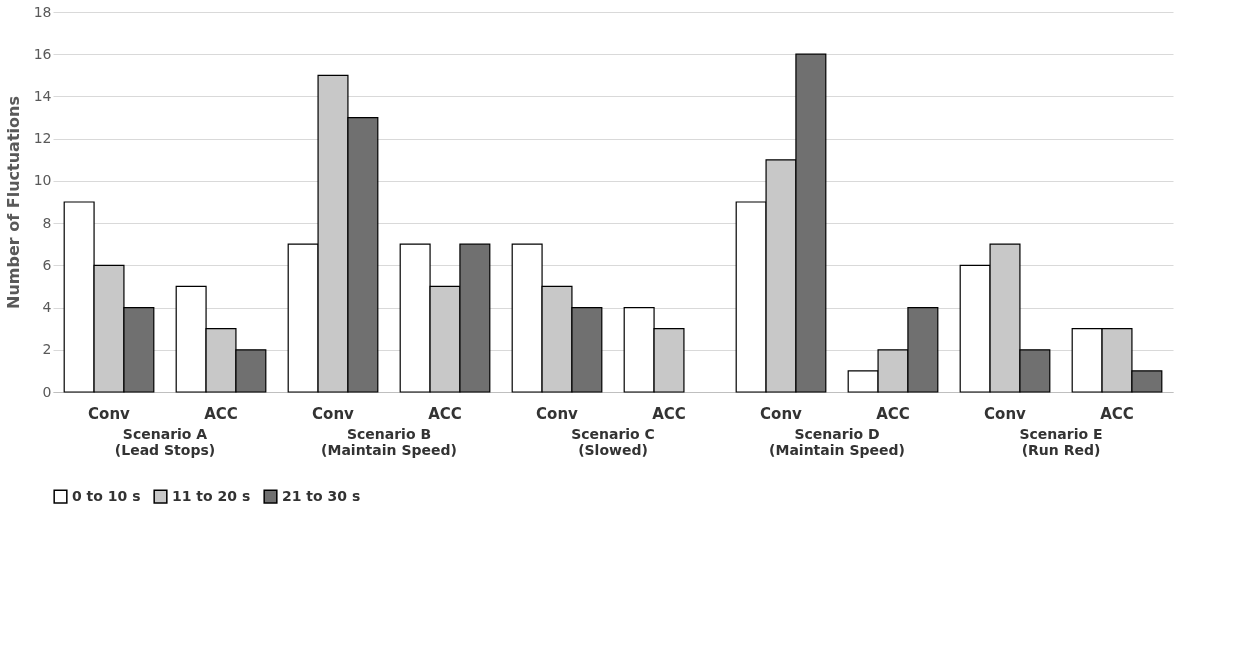 Image resolution: width=1248 pixels, height=664 pixels. I want to click on text: Scenario E (Run Red), so click(1061, 442).